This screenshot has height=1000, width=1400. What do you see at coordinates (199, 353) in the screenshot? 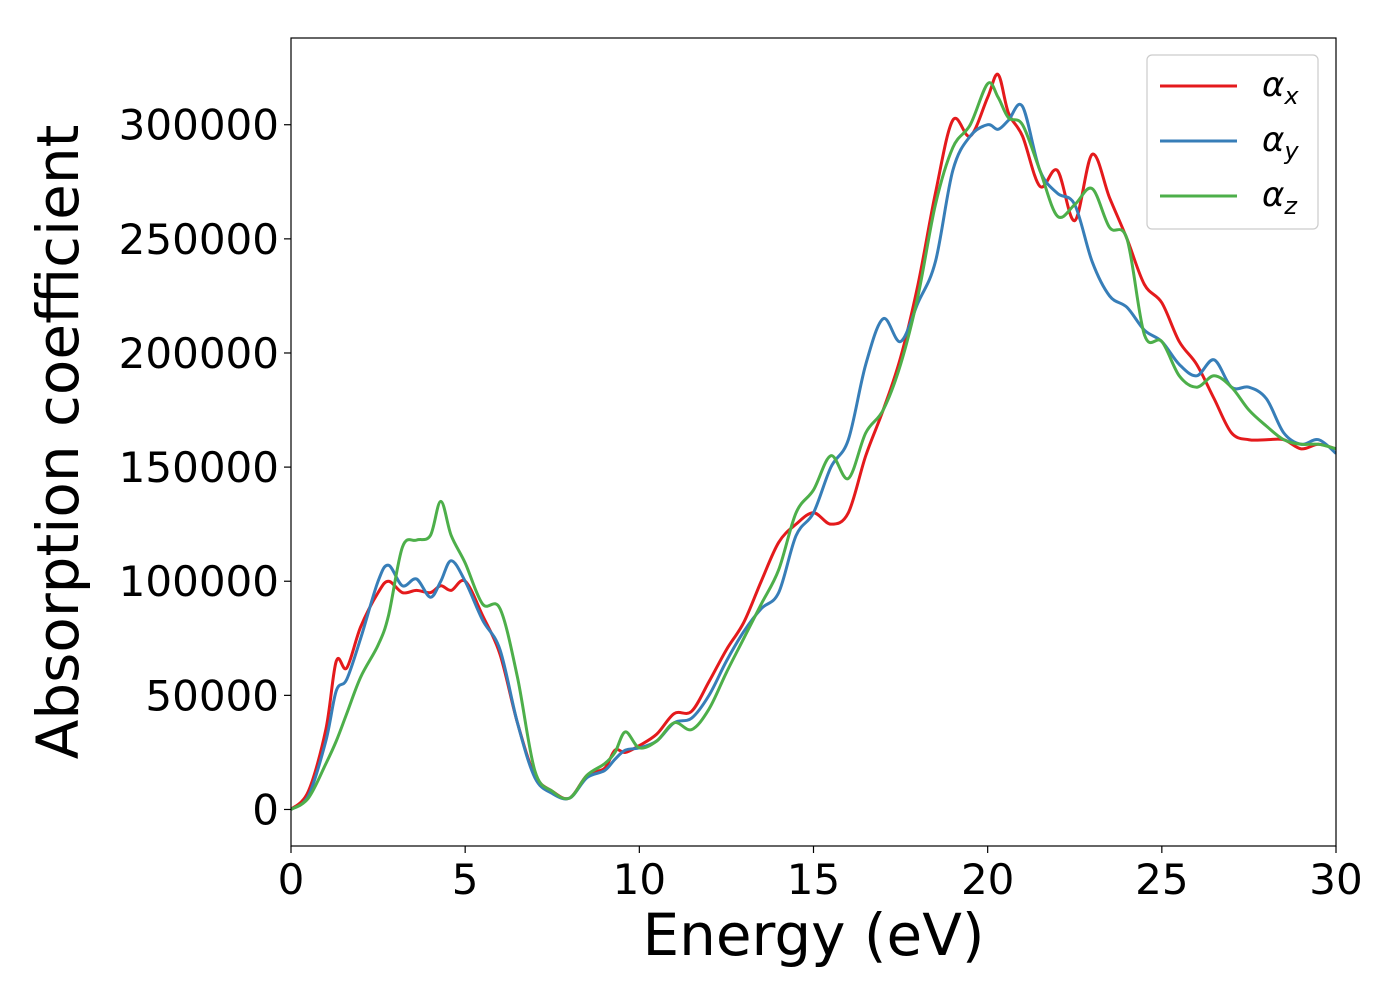
I see `y-tick-label: 200000` at bounding box center [199, 353].